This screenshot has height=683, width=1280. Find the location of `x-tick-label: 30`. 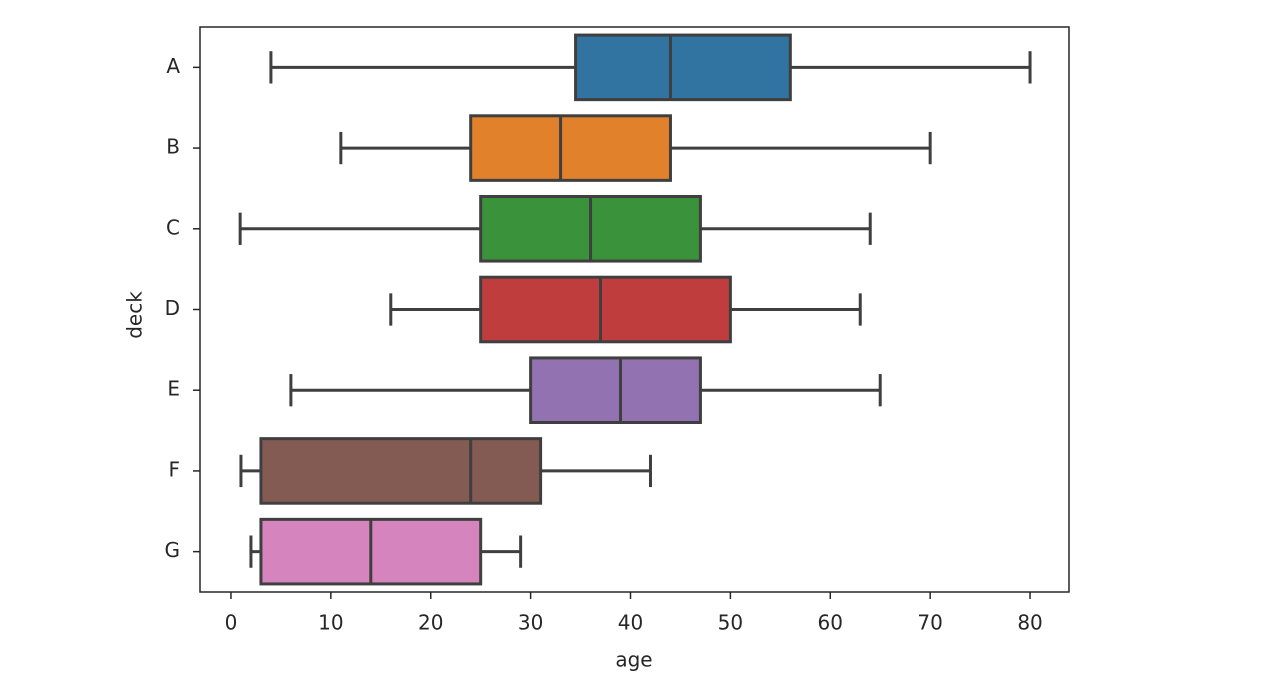

x-tick-label: 30 is located at coordinates (530, 623).